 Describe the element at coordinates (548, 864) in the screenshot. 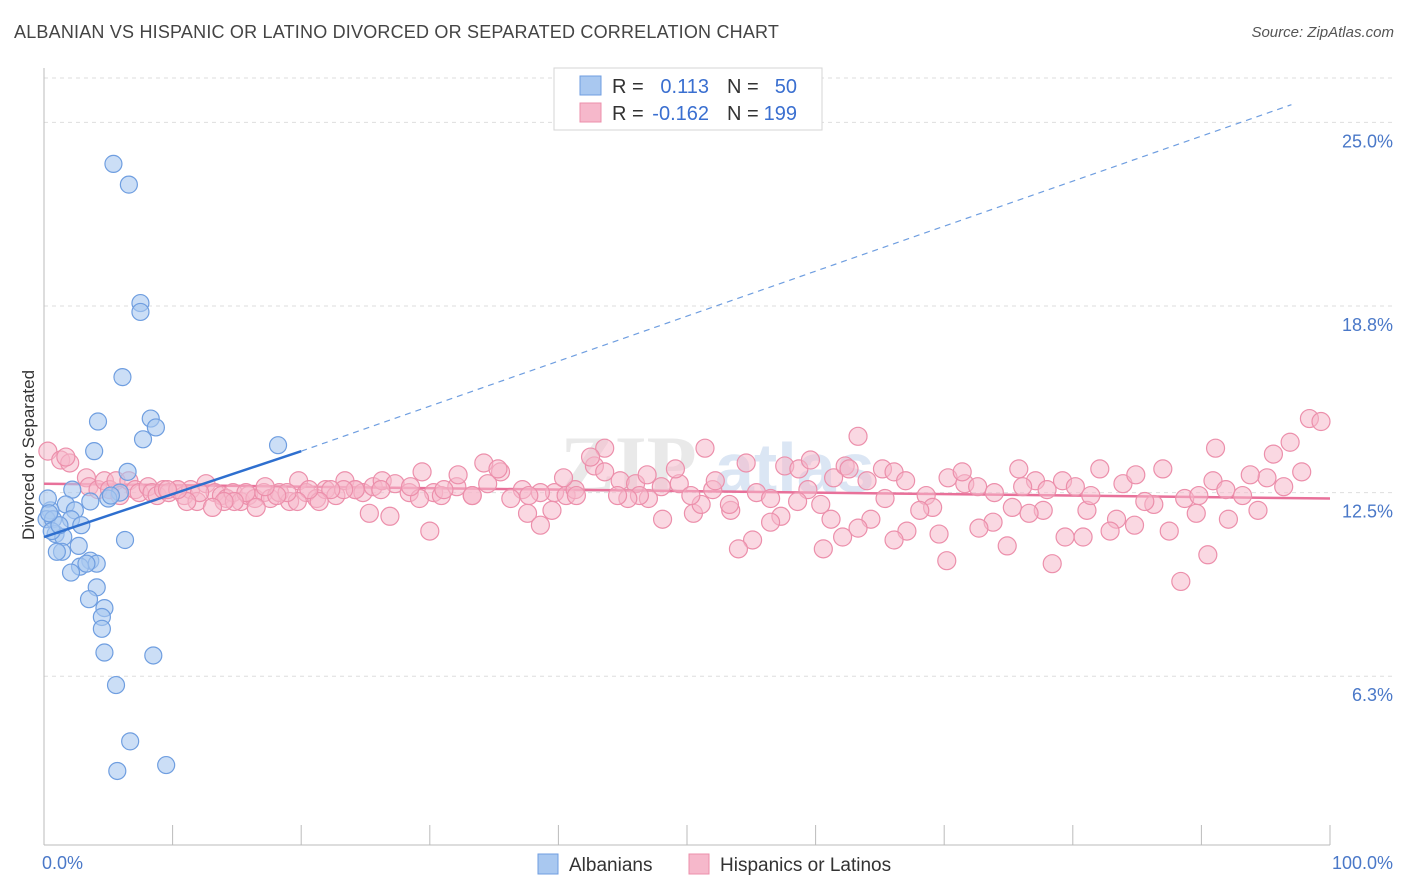

I see `bottom-legend-swatch-albanian` at that location.